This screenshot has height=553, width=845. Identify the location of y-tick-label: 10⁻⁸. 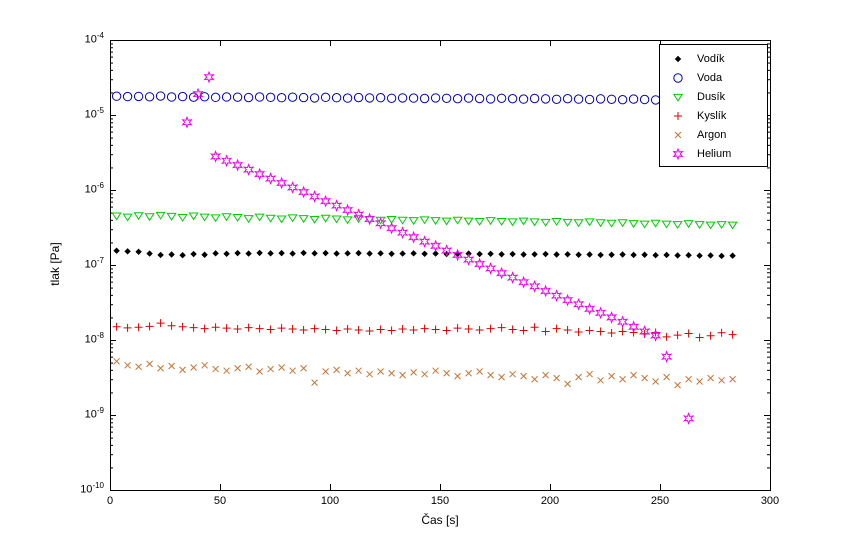
(94, 338).